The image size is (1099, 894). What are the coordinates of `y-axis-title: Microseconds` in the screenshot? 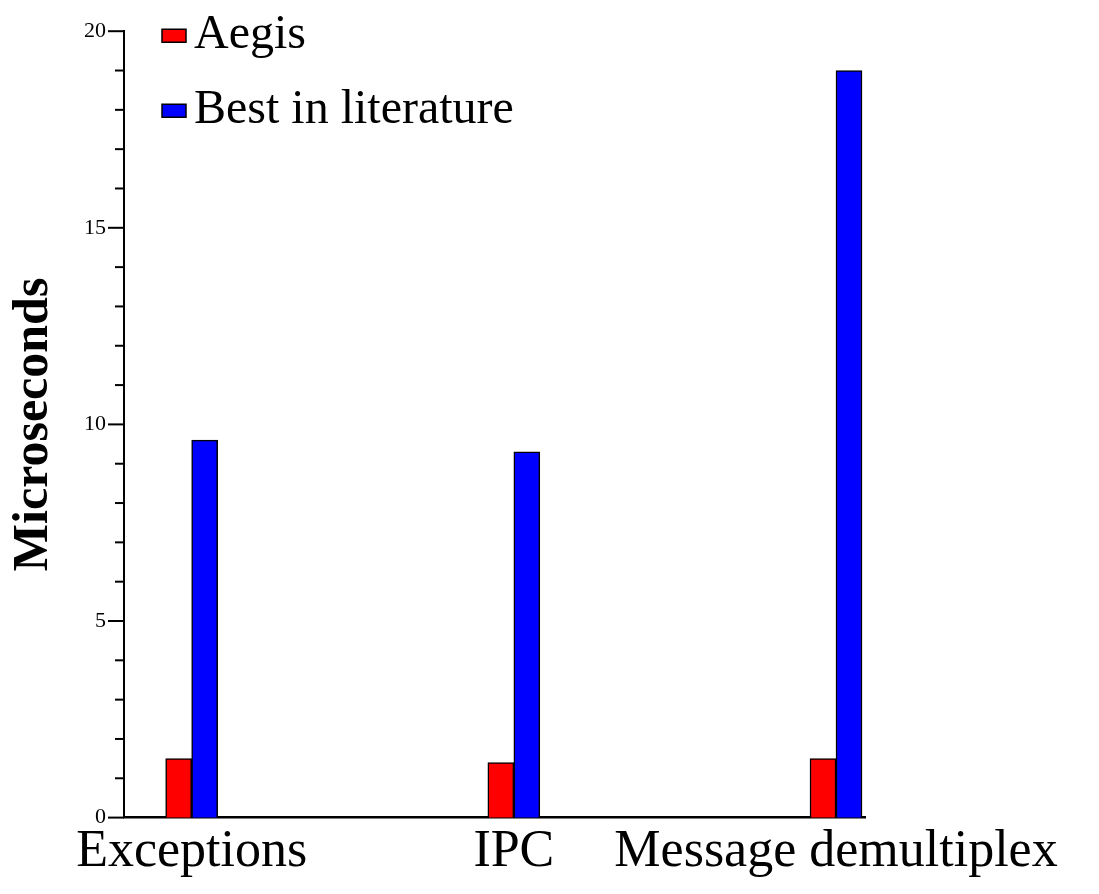 It's located at (29, 424).